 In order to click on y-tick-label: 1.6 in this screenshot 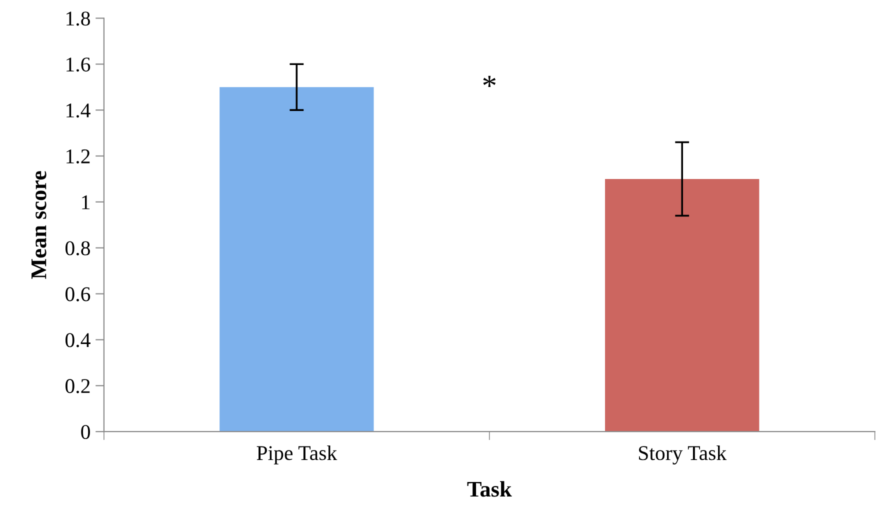, I will do `click(78, 65)`.